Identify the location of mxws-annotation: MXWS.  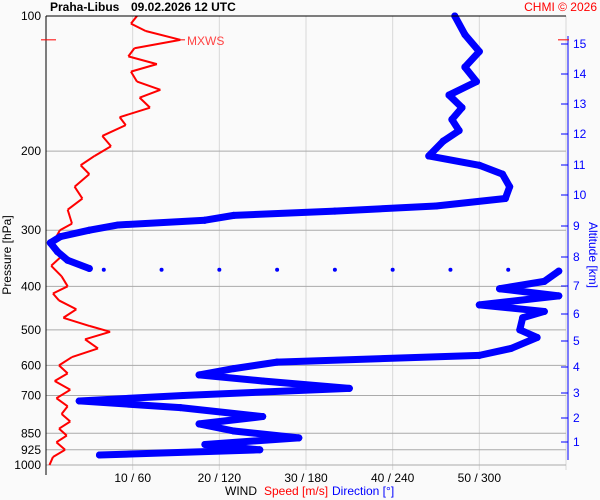
(205, 41).